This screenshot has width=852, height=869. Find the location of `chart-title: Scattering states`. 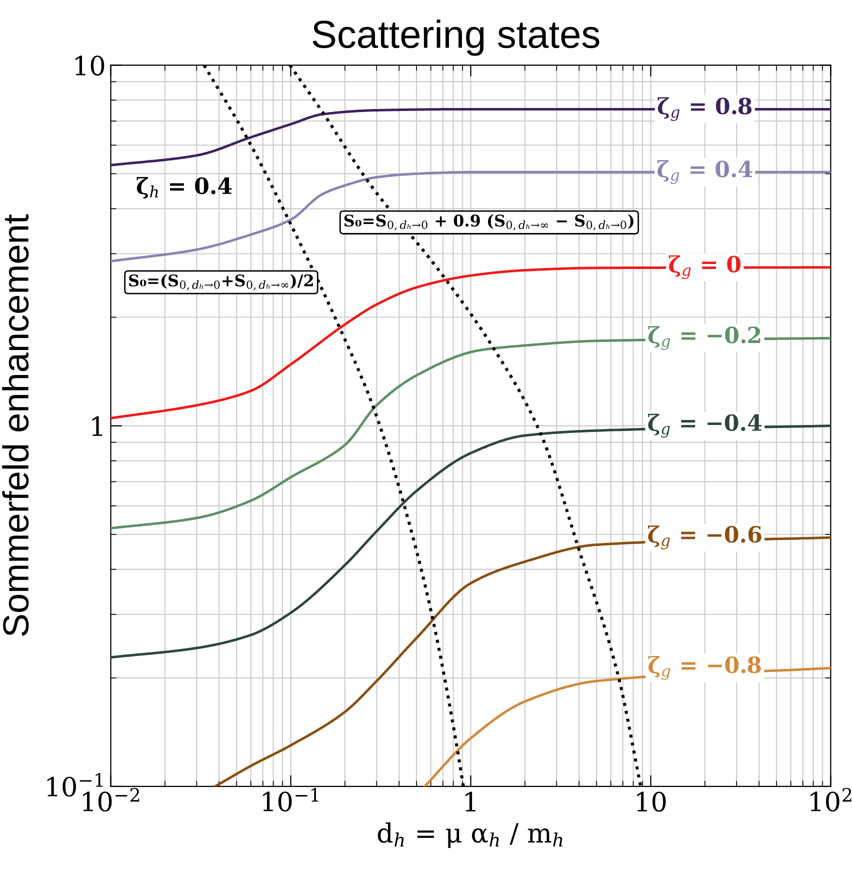

chart-title: Scattering states is located at coordinates (456, 38).